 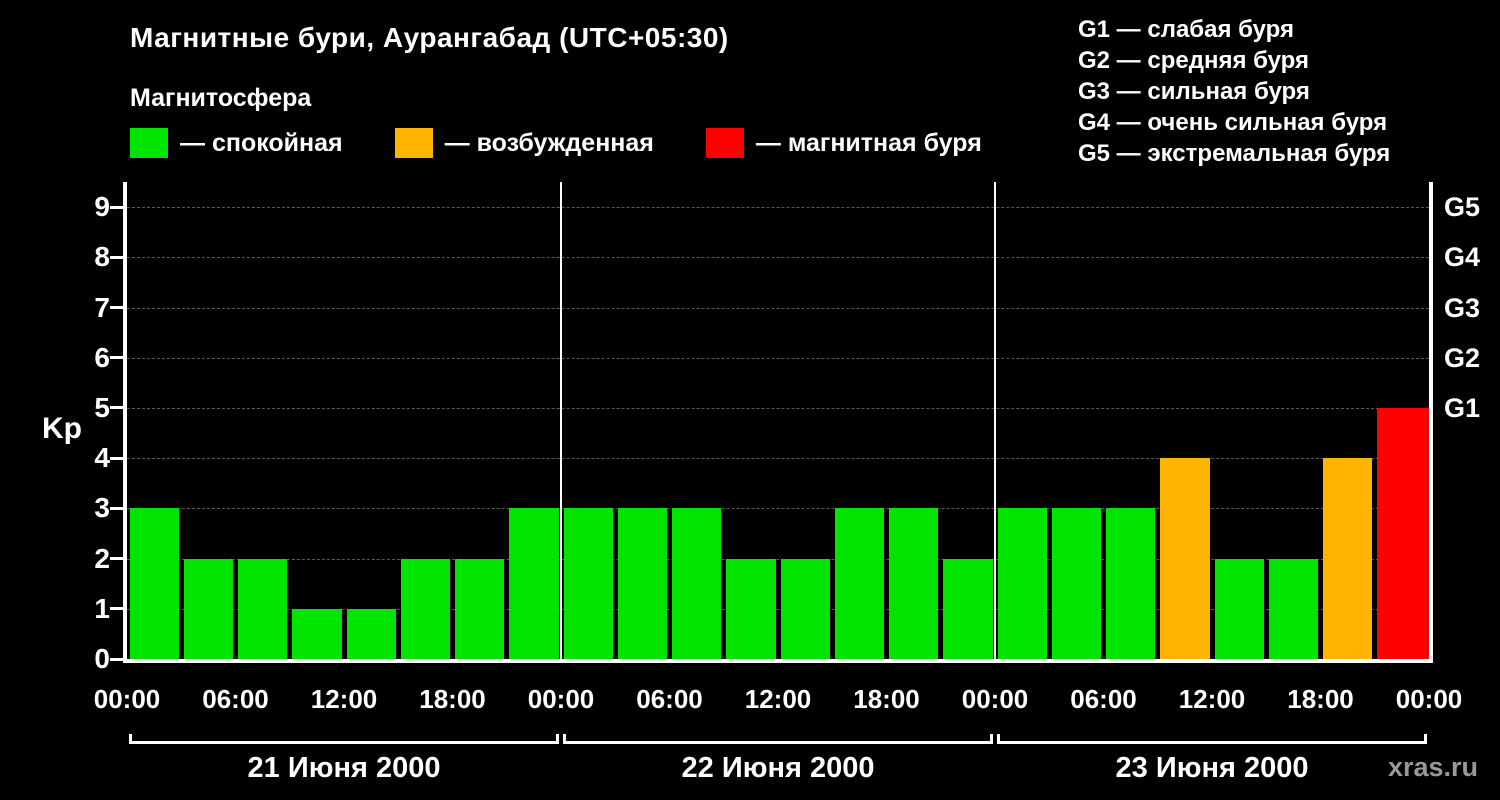 I want to click on page-title: Магнитные бури, Аурангабад (UTC+05:30), so click(x=429, y=37).